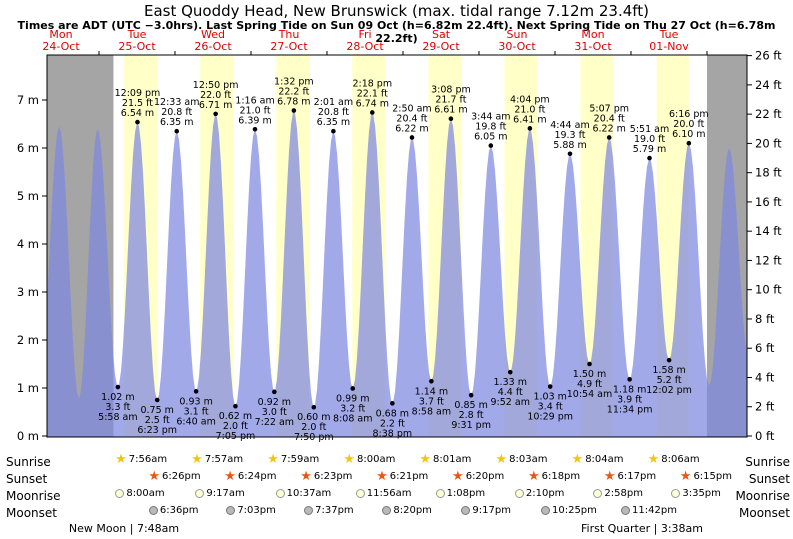 The width and height of the screenshot is (793, 539). What do you see at coordinates (117, 407) in the screenshot?
I see `tide-annotation: 1.02 m 3.3 ft 5:58 am` at bounding box center [117, 407].